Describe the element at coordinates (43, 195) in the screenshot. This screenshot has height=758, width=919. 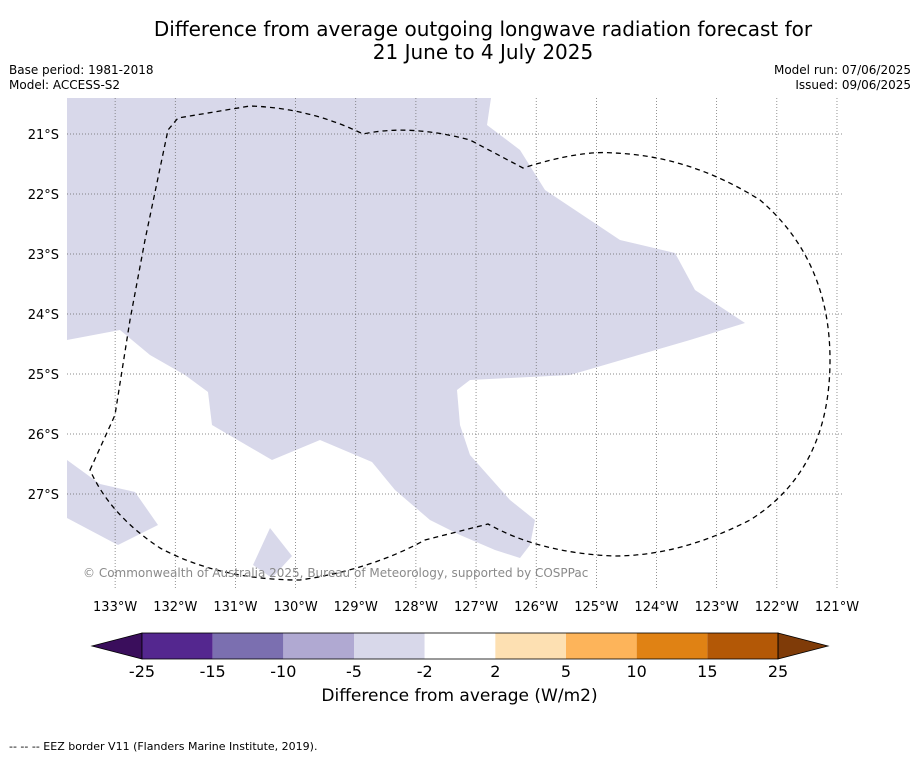
I see `y-tick-label: 22°S` at that location.